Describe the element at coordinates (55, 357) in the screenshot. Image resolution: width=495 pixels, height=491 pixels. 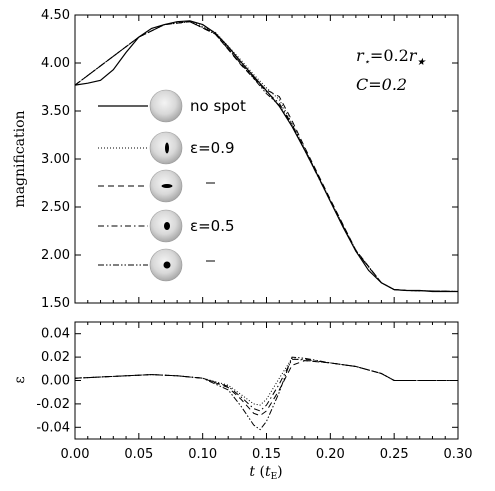
I see `y-tick-label: 0.02` at that location.